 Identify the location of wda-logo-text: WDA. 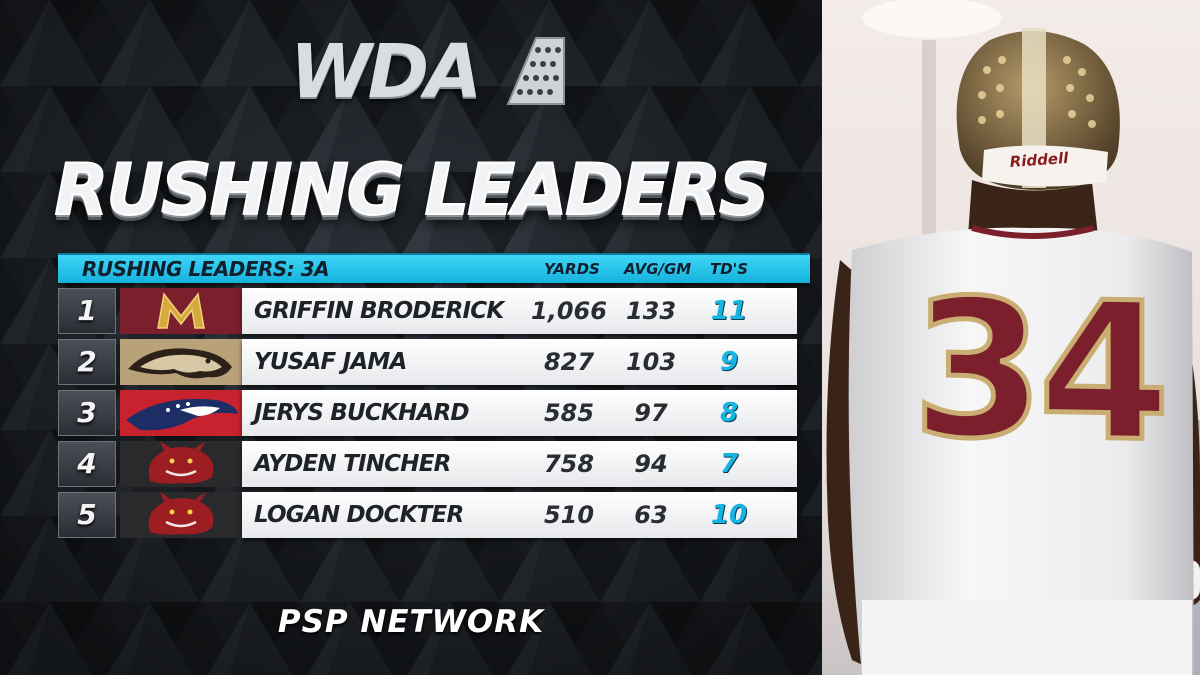
(386, 72).